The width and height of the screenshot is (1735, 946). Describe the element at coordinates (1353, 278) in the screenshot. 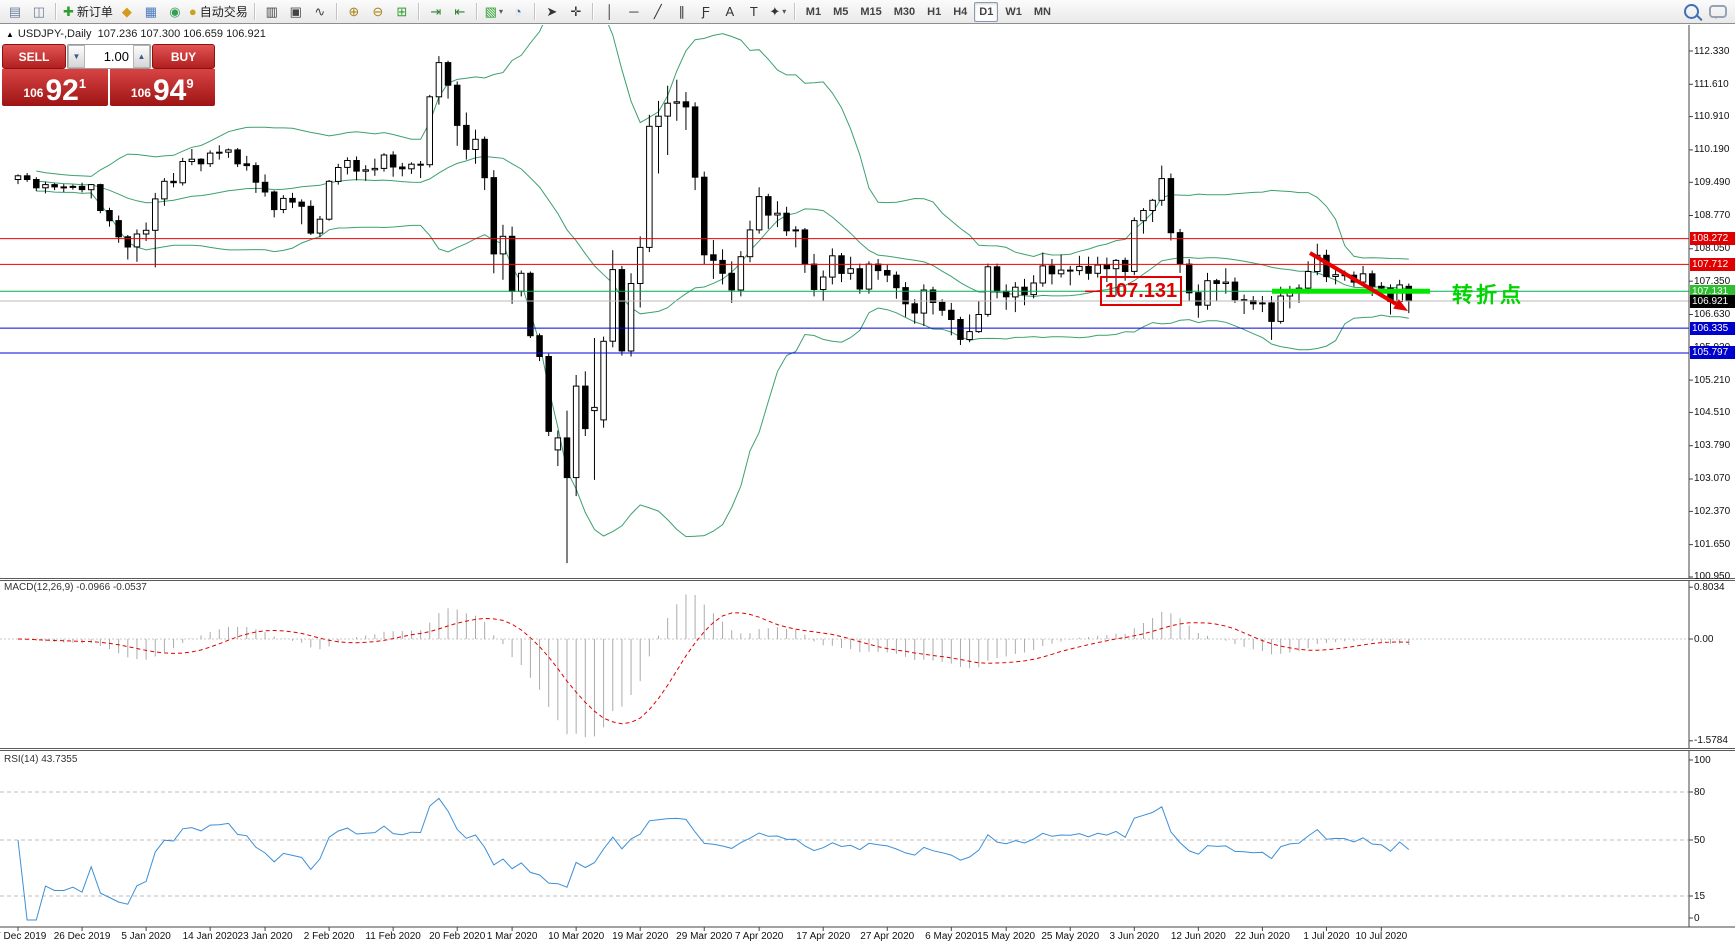

I see `trend-arrow` at that location.